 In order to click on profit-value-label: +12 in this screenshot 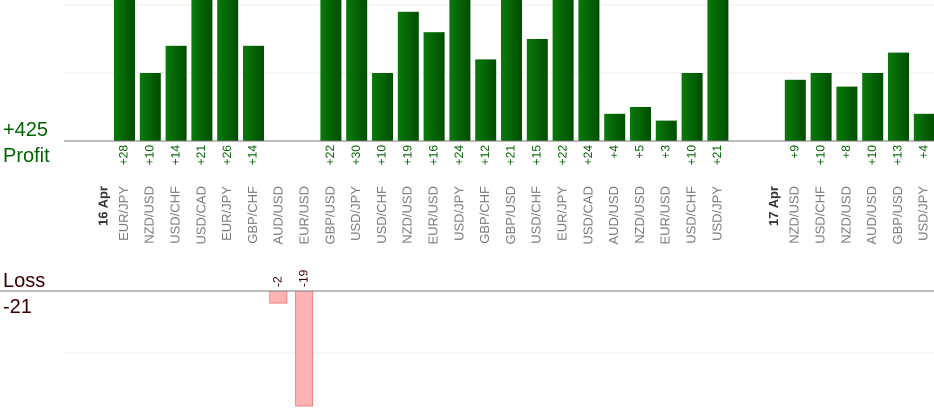, I will do `click(485, 155)`.